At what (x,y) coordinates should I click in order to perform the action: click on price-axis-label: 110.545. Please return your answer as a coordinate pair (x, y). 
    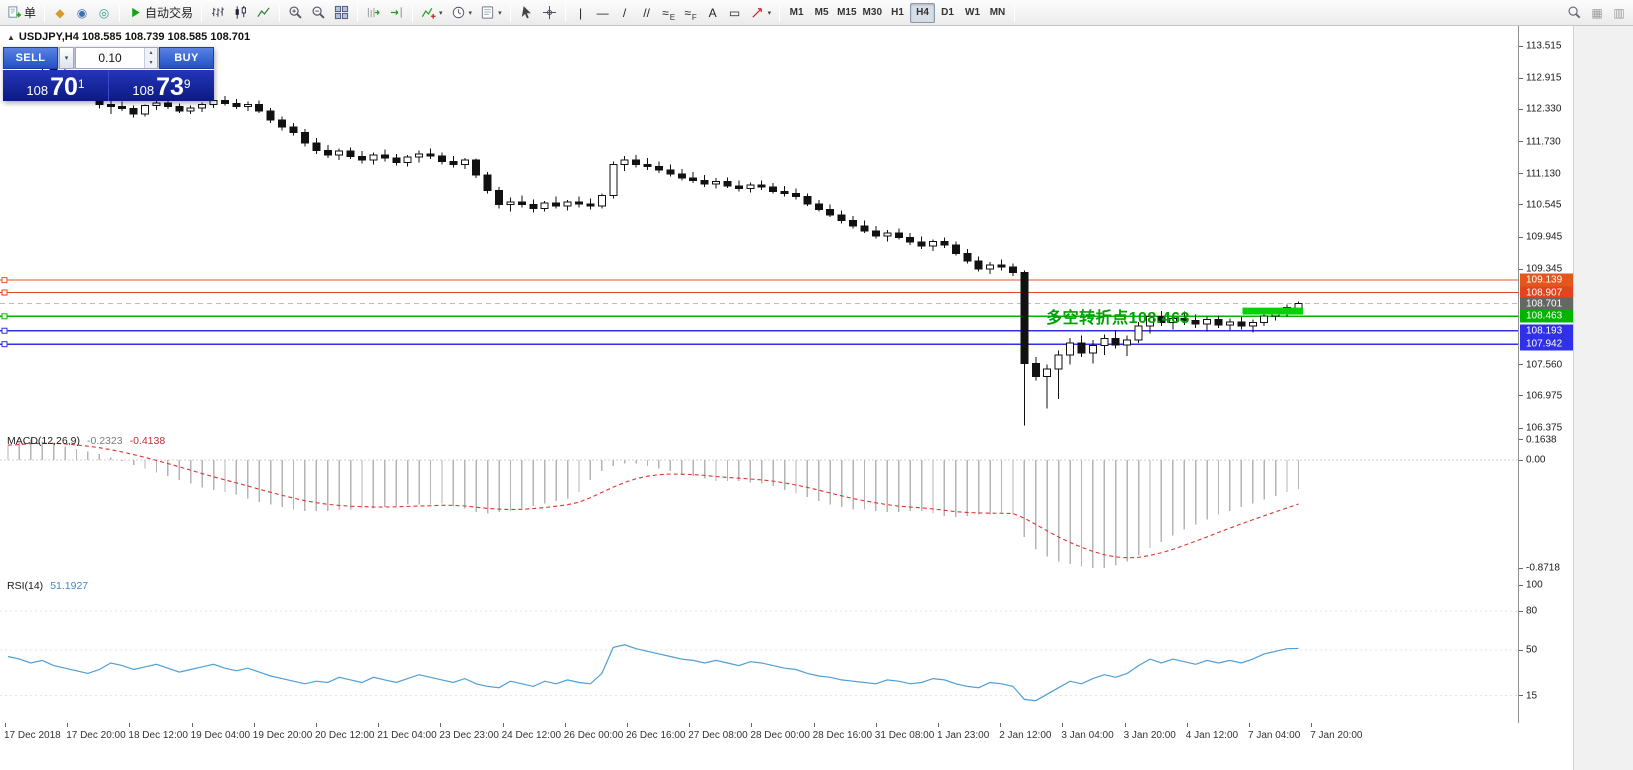
    Looking at the image, I should click on (1544, 205).